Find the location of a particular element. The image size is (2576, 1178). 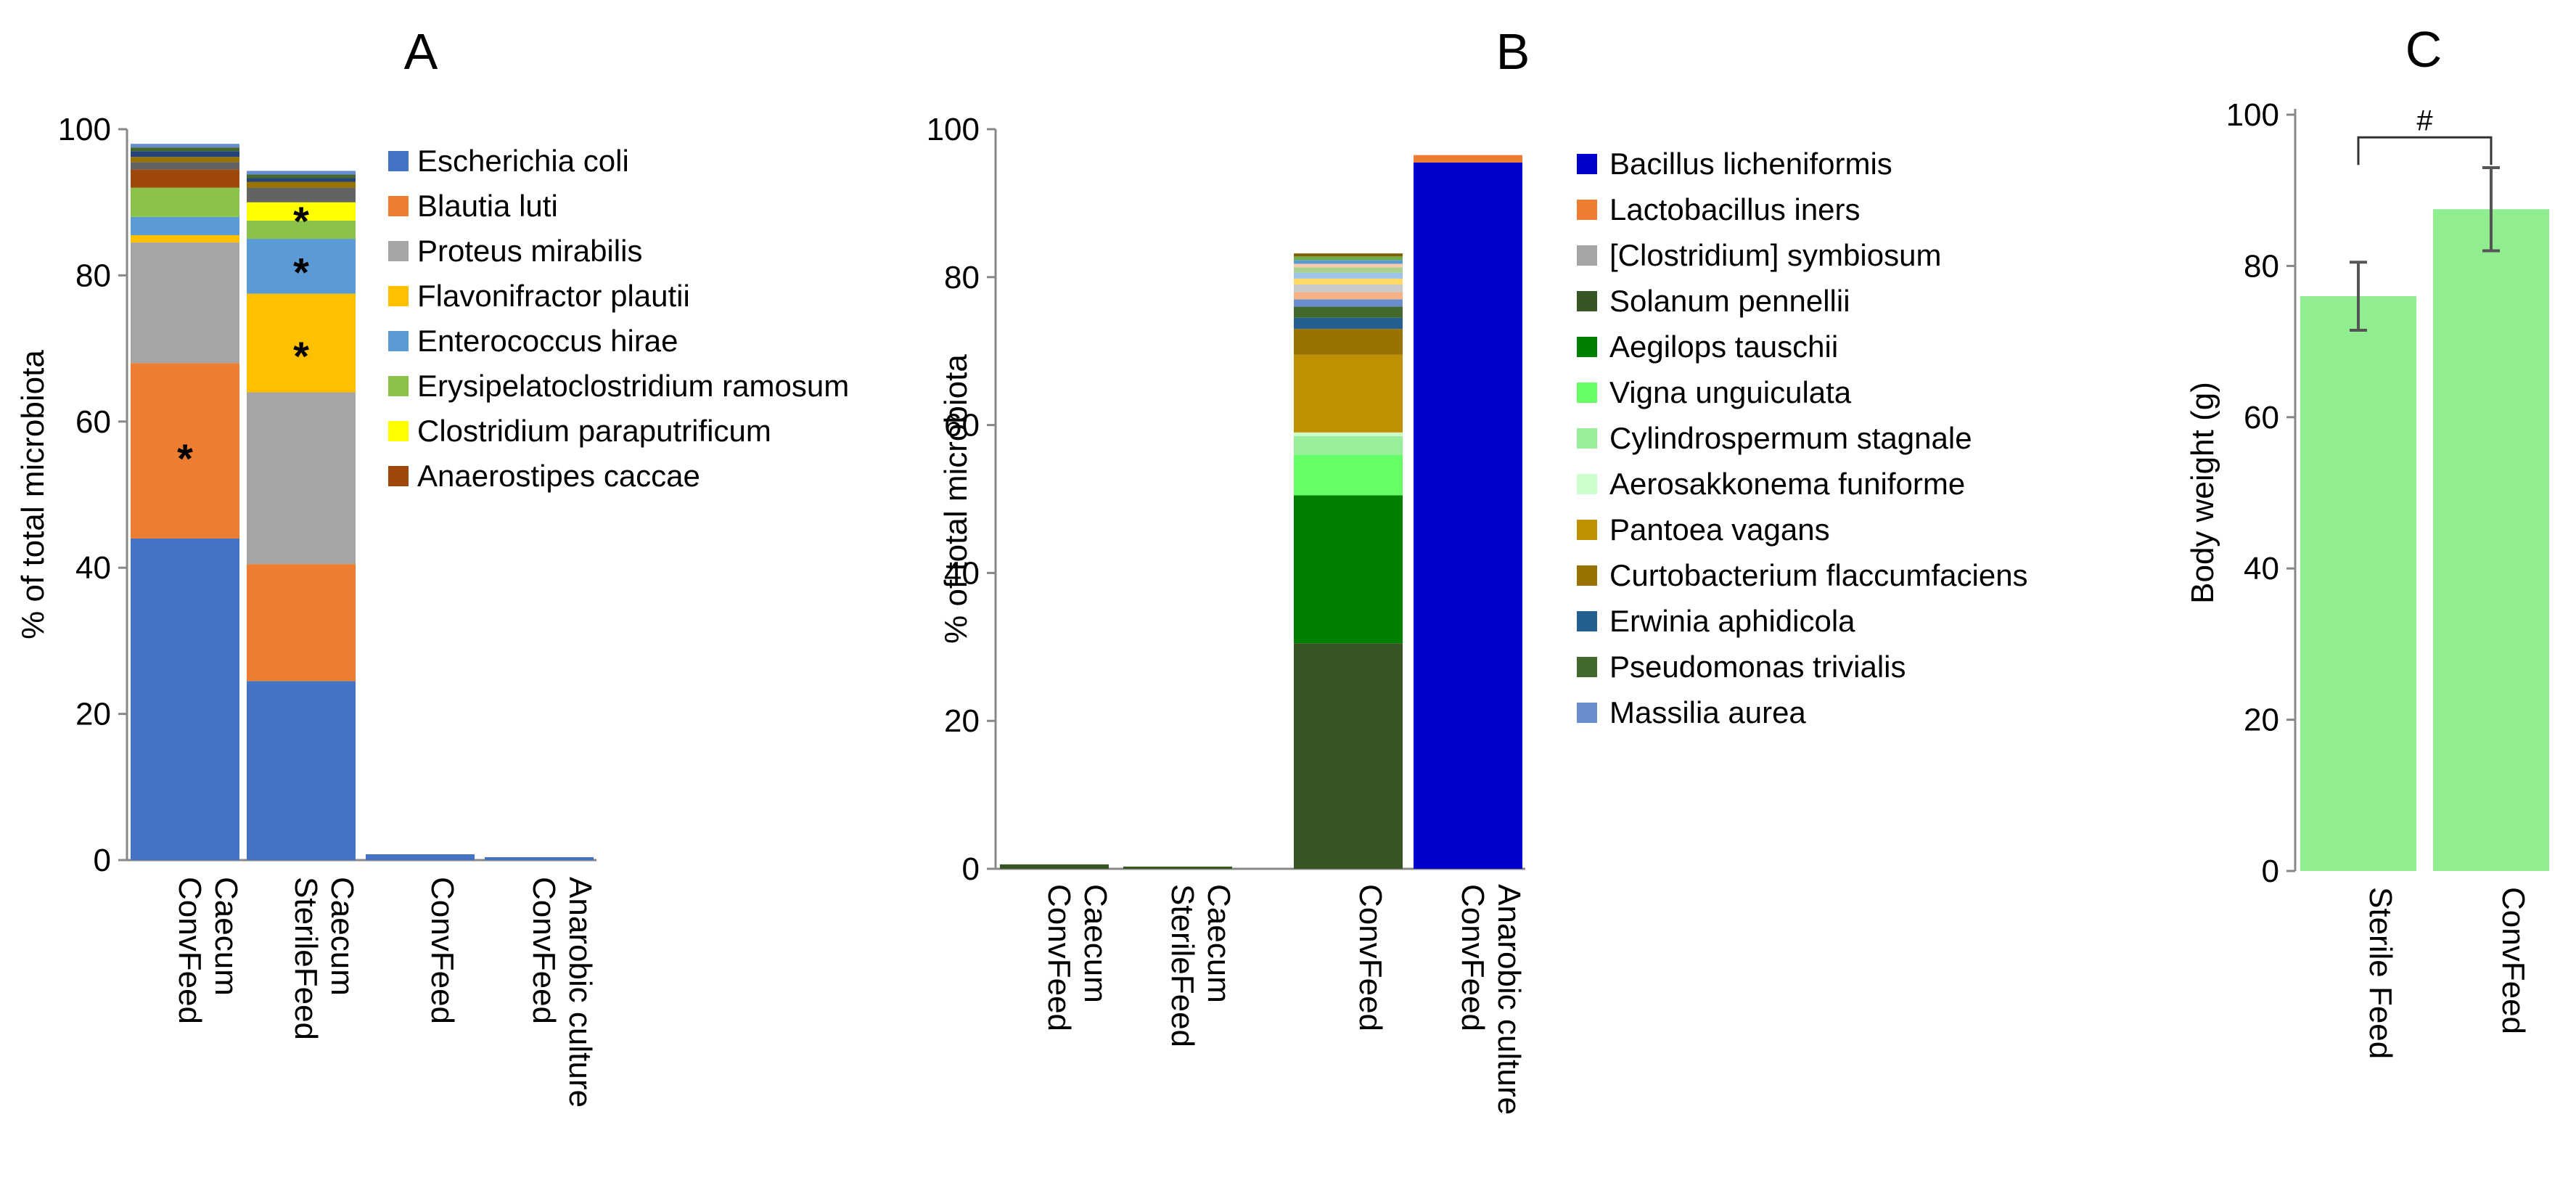

y-tick-label: 100 is located at coordinates (2252, 115).